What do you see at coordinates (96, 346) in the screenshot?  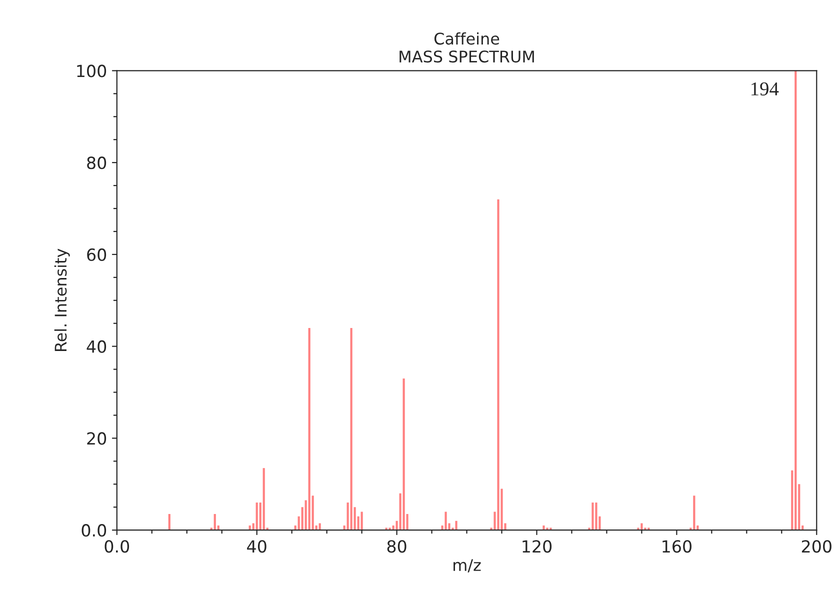 I see `y-tick-label: 40` at bounding box center [96, 346].